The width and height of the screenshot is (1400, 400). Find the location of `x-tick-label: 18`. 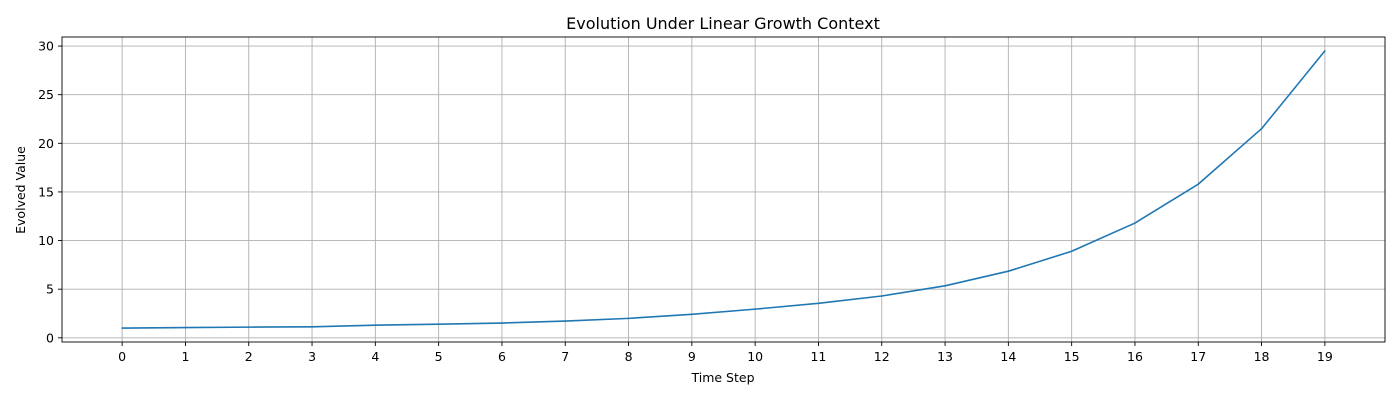

x-tick-label: 18 is located at coordinates (1262, 356).